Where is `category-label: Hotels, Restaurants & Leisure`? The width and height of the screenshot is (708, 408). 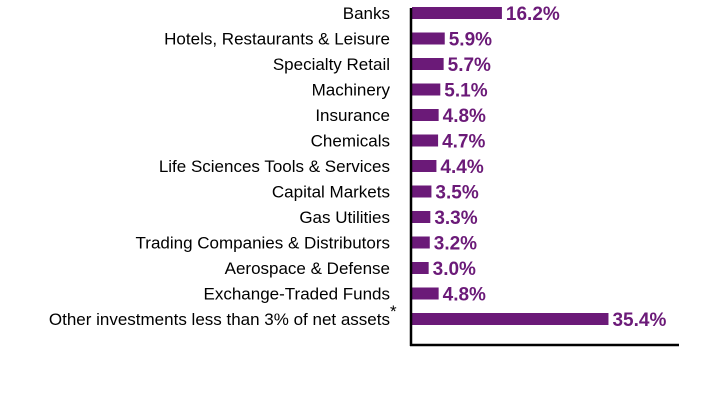 category-label: Hotels, Restaurants & Leisure is located at coordinates (277, 39).